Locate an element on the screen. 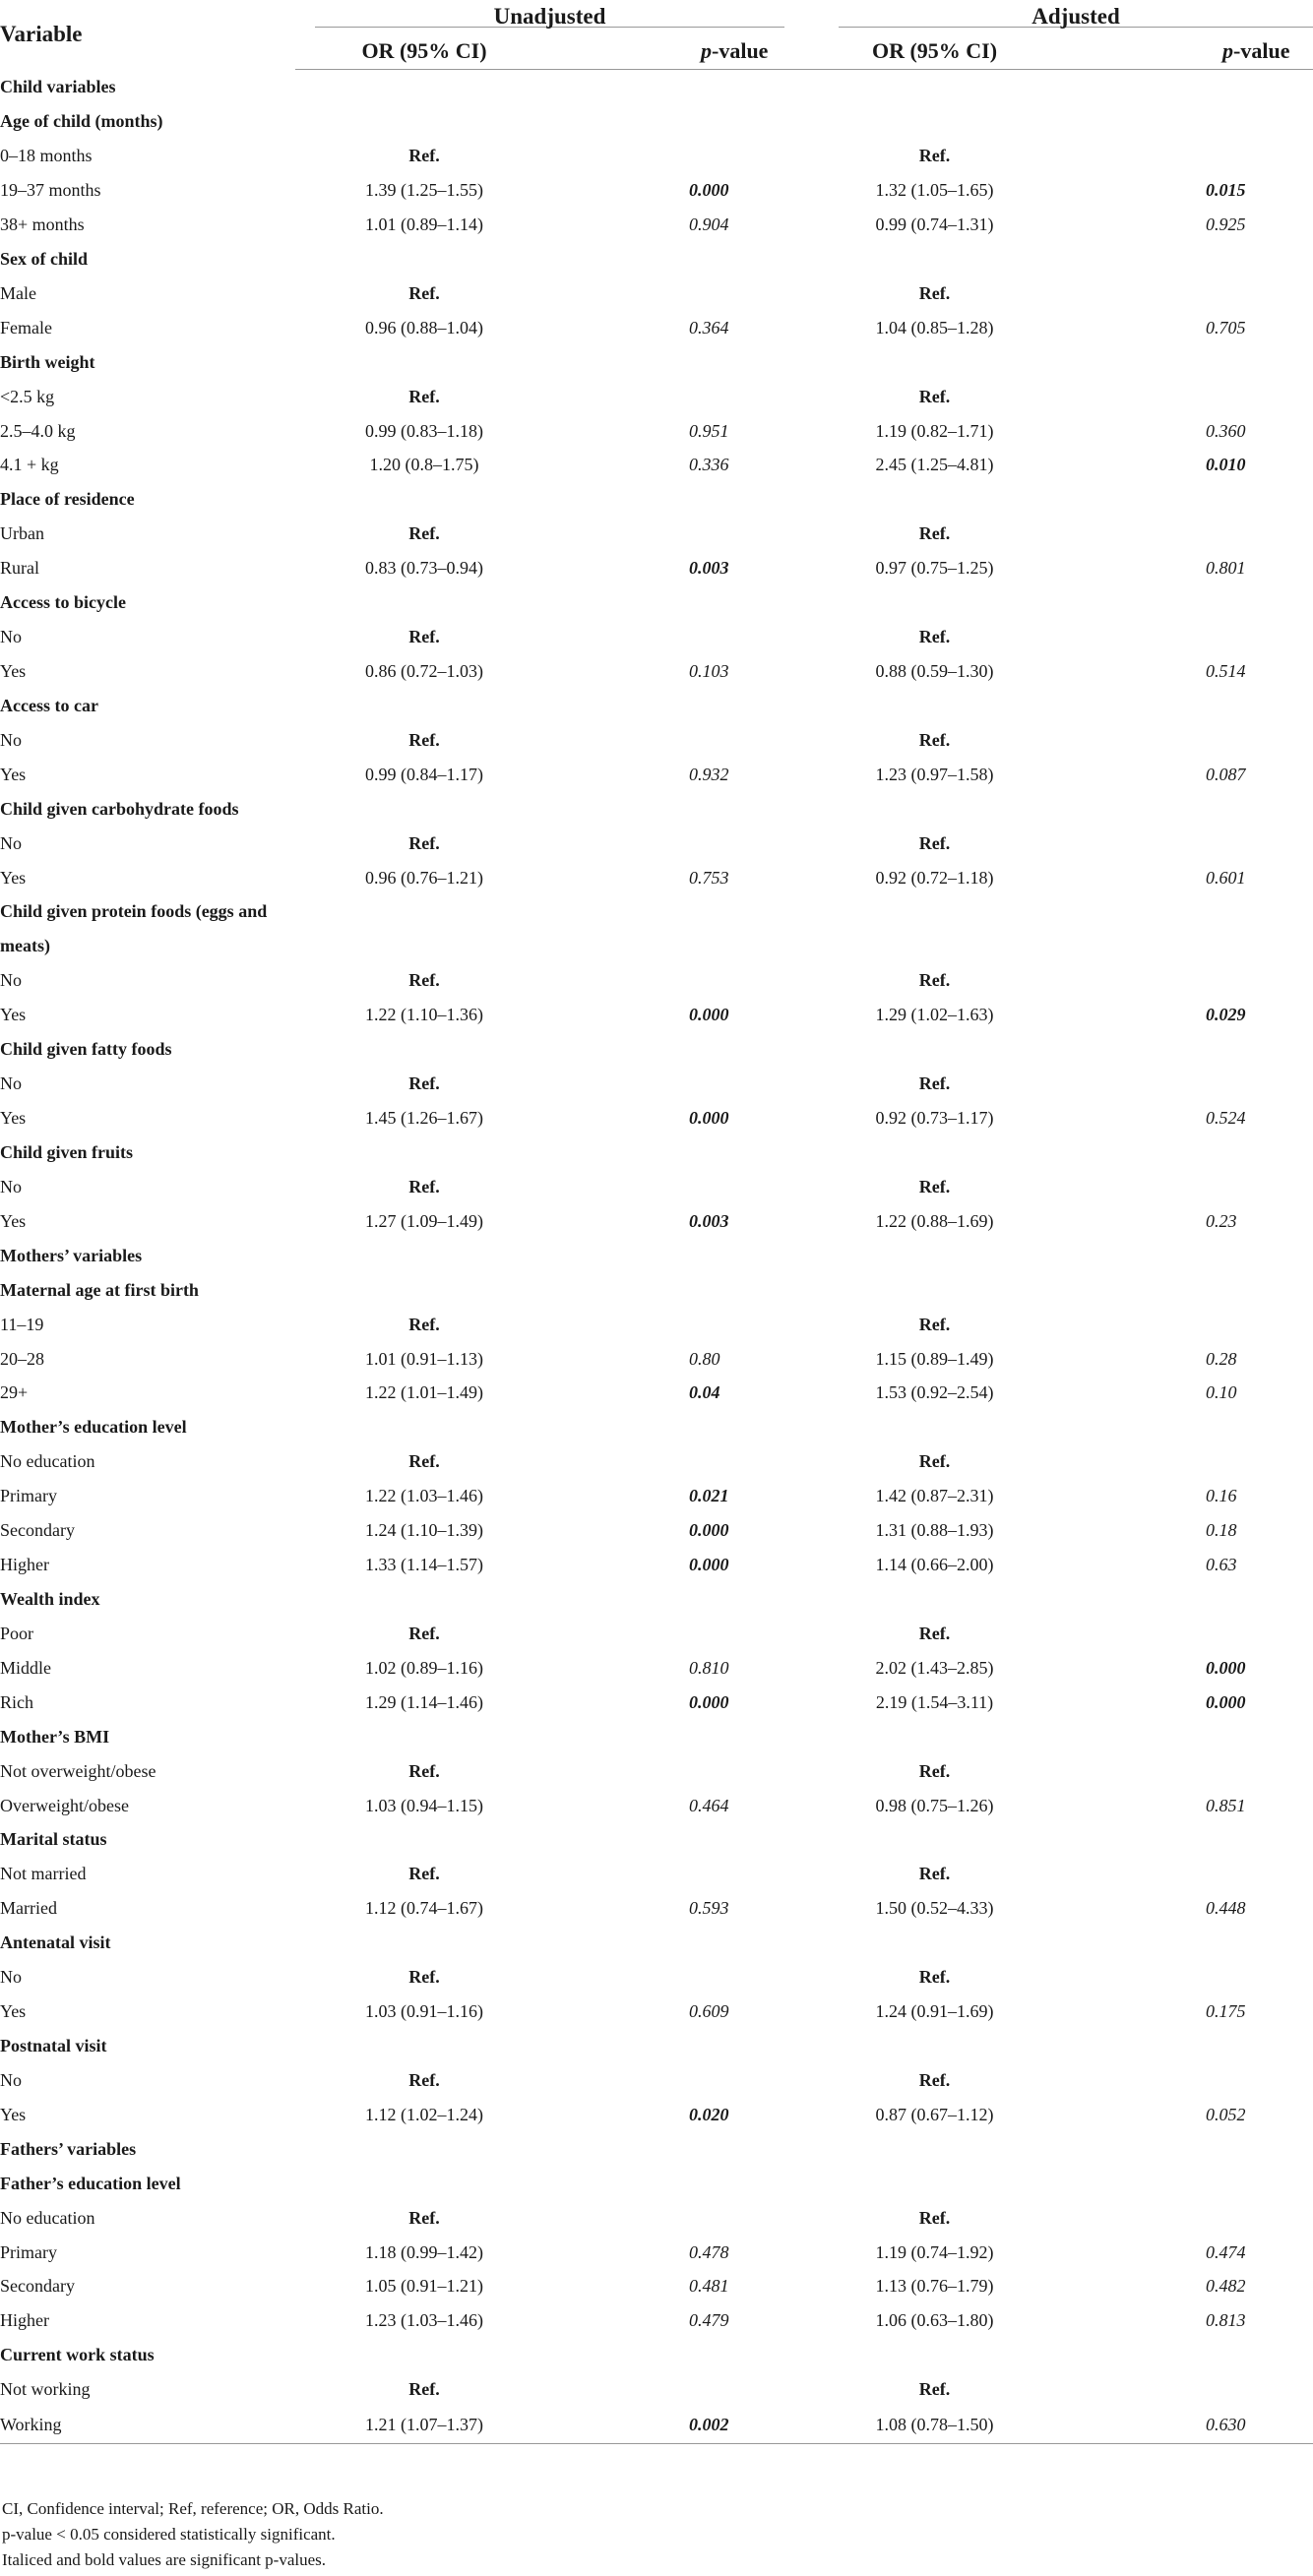 The width and height of the screenshot is (1313, 2576). variable-cell: Mother’s BMI is located at coordinates (55, 1736).